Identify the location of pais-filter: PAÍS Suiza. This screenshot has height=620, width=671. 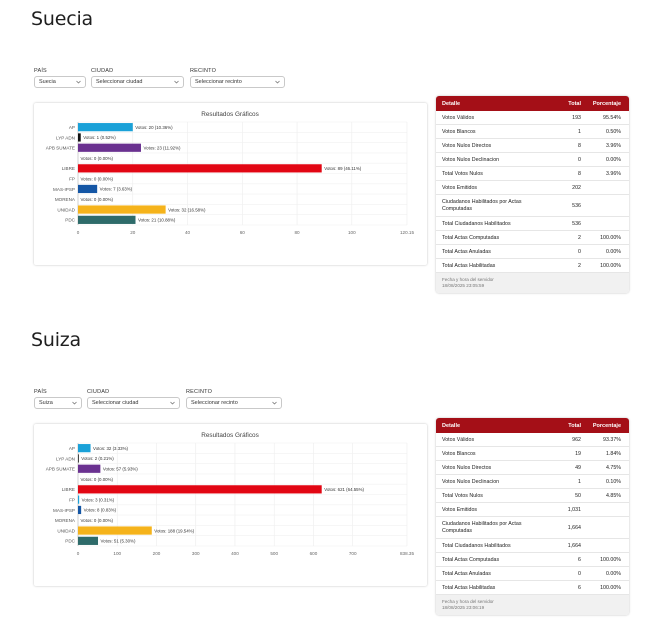
(58, 399).